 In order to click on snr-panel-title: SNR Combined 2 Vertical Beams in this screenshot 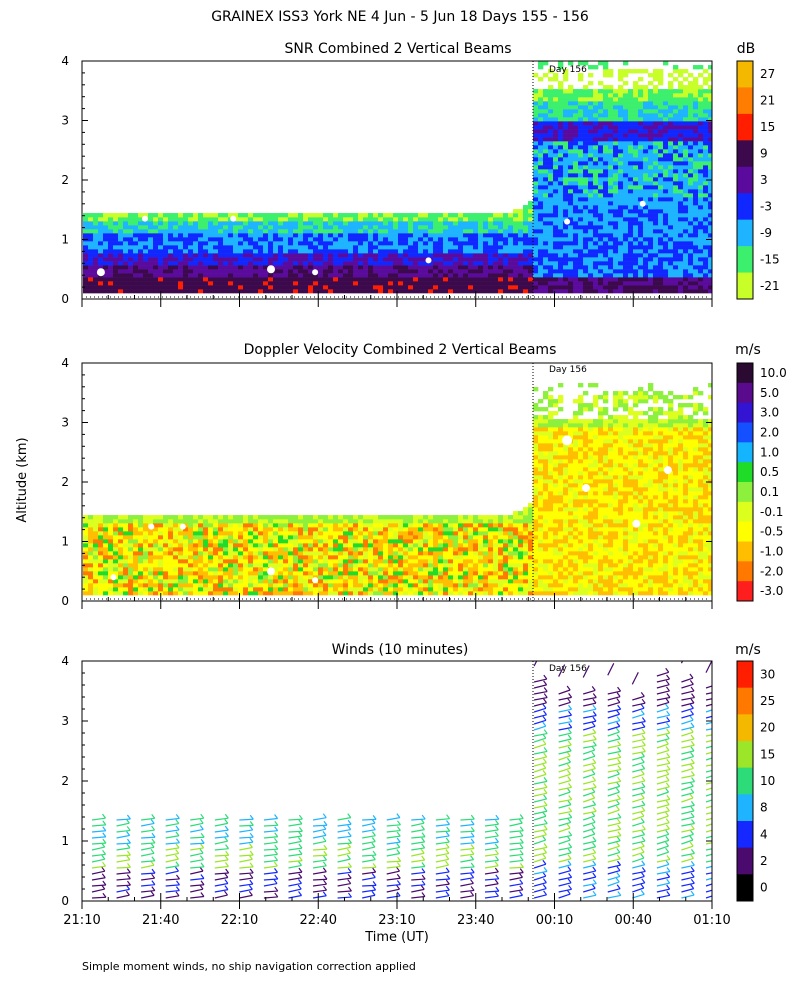, I will do `click(397, 49)`.